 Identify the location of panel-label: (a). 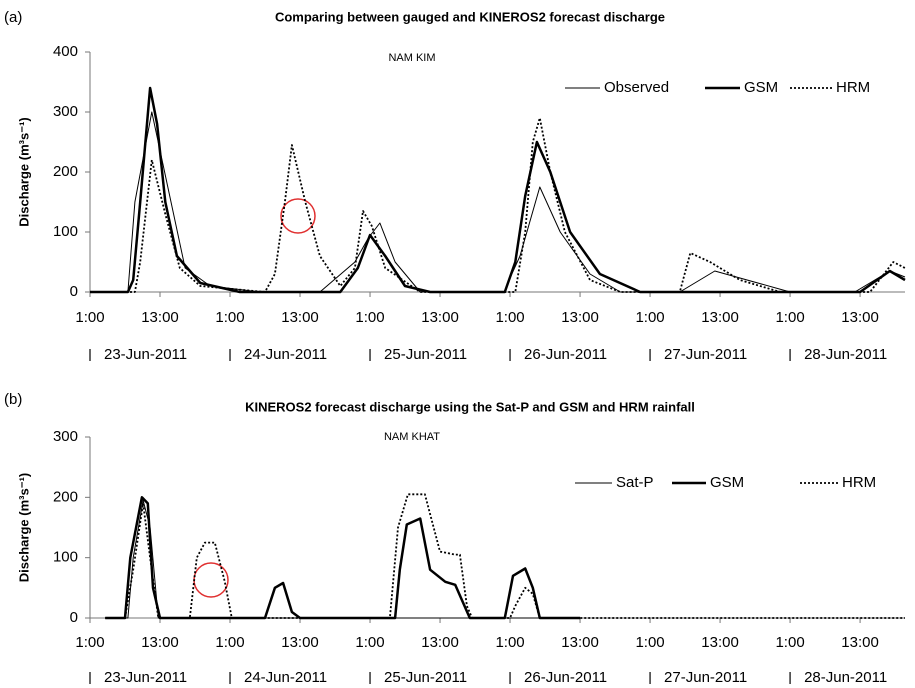
(13, 17).